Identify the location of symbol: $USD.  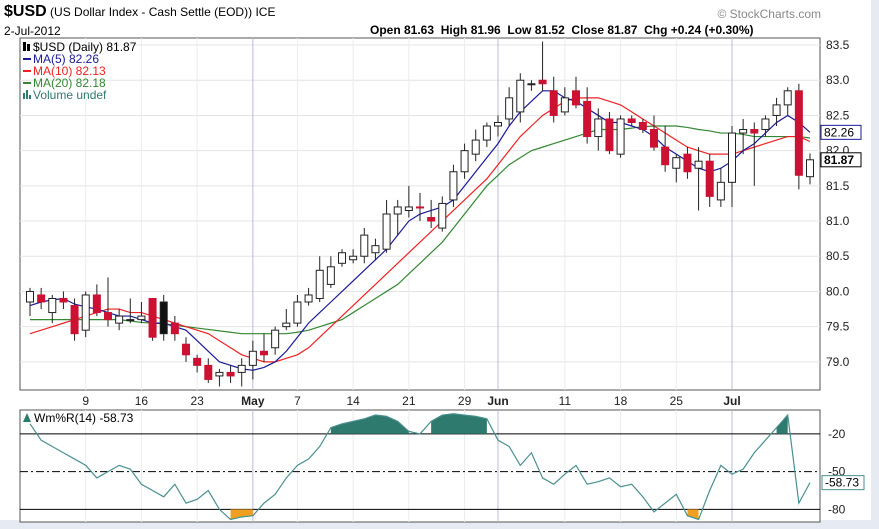
(25, 11).